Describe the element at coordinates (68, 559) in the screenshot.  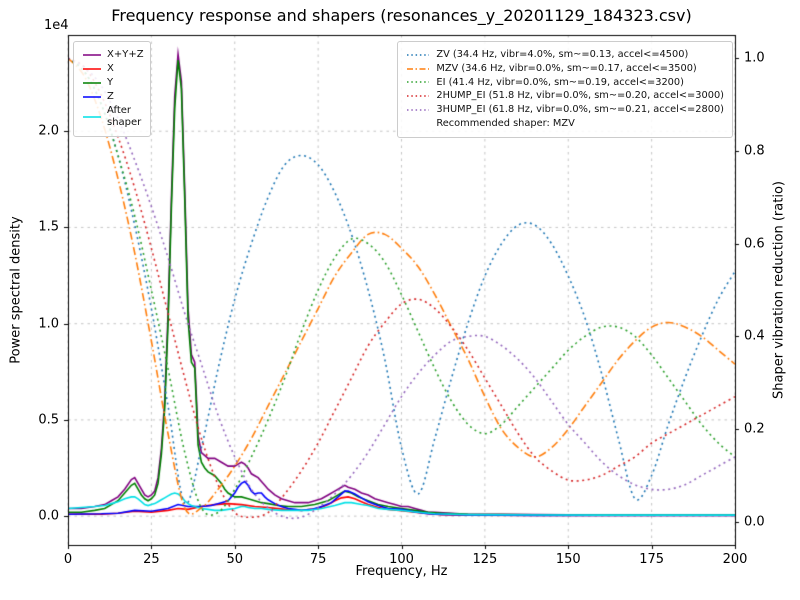
I see `x-tick-label: 0` at that location.